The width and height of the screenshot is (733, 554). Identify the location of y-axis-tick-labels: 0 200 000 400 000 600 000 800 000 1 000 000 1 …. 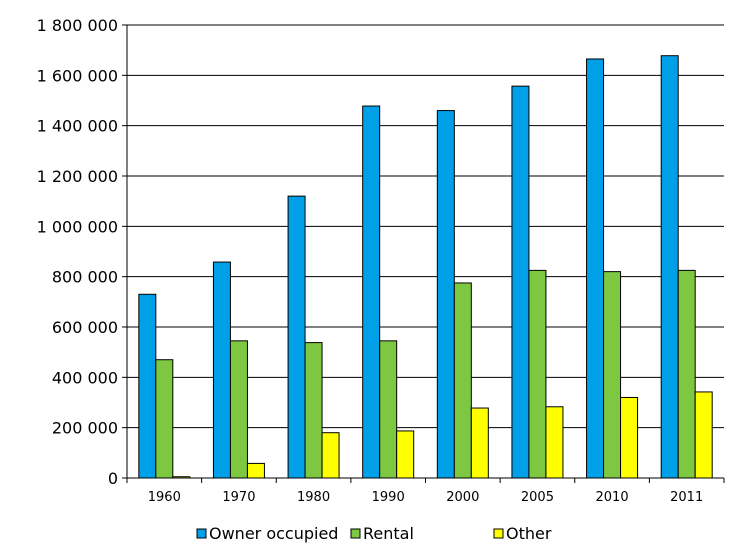
(77, 252).